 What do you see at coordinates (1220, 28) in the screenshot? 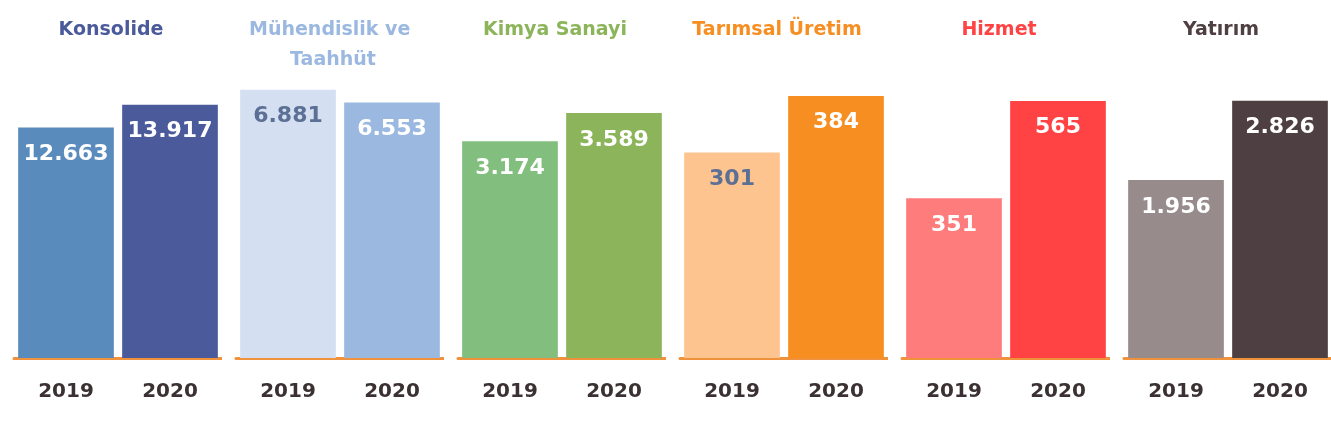
I see `chart-title: Yatırım` at bounding box center [1220, 28].